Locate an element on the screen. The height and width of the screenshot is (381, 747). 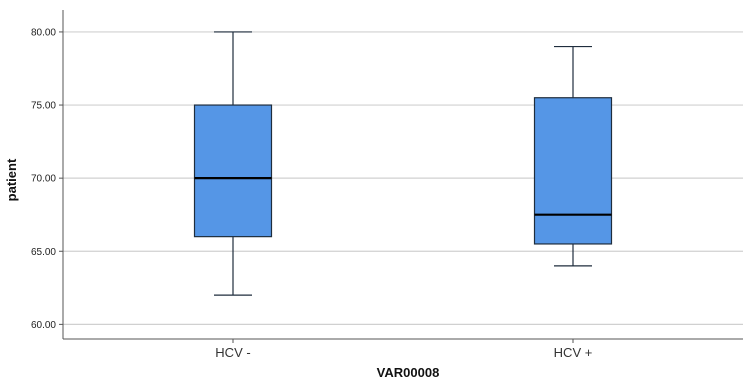
box-hcv-positive is located at coordinates (573, 156).